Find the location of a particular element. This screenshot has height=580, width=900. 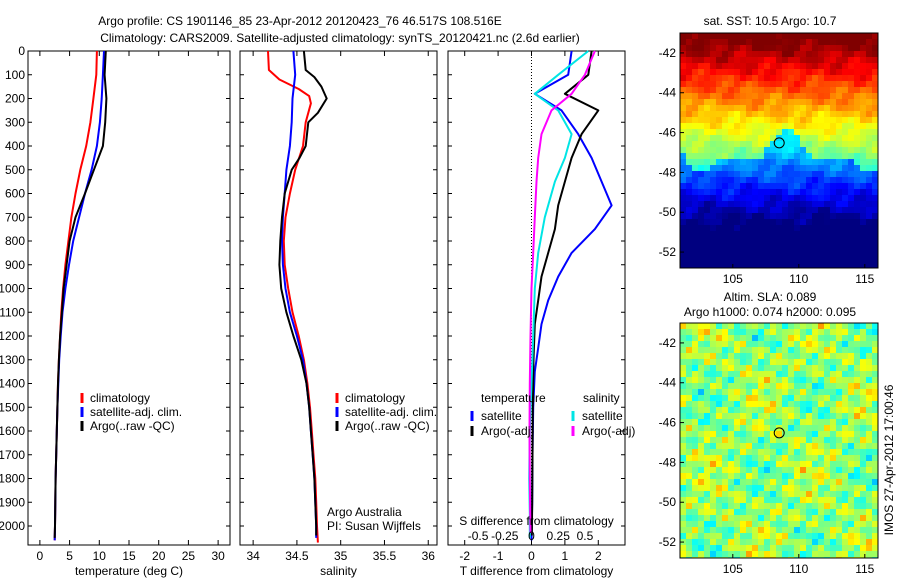

map-sla-ytick-label: -42 is located at coordinates (668, 343).